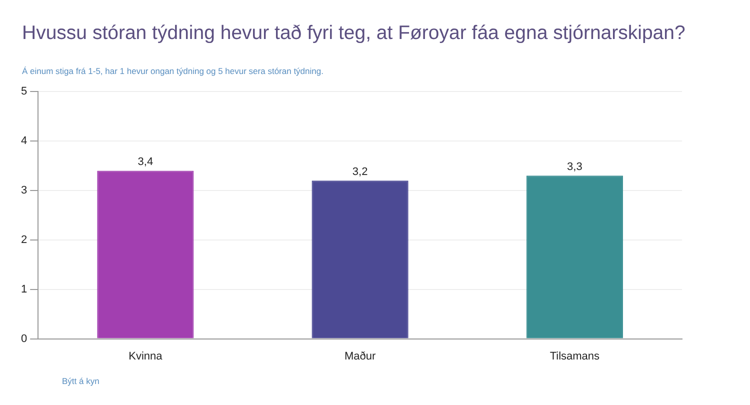  I want to click on data-label: 3,4, so click(146, 162).